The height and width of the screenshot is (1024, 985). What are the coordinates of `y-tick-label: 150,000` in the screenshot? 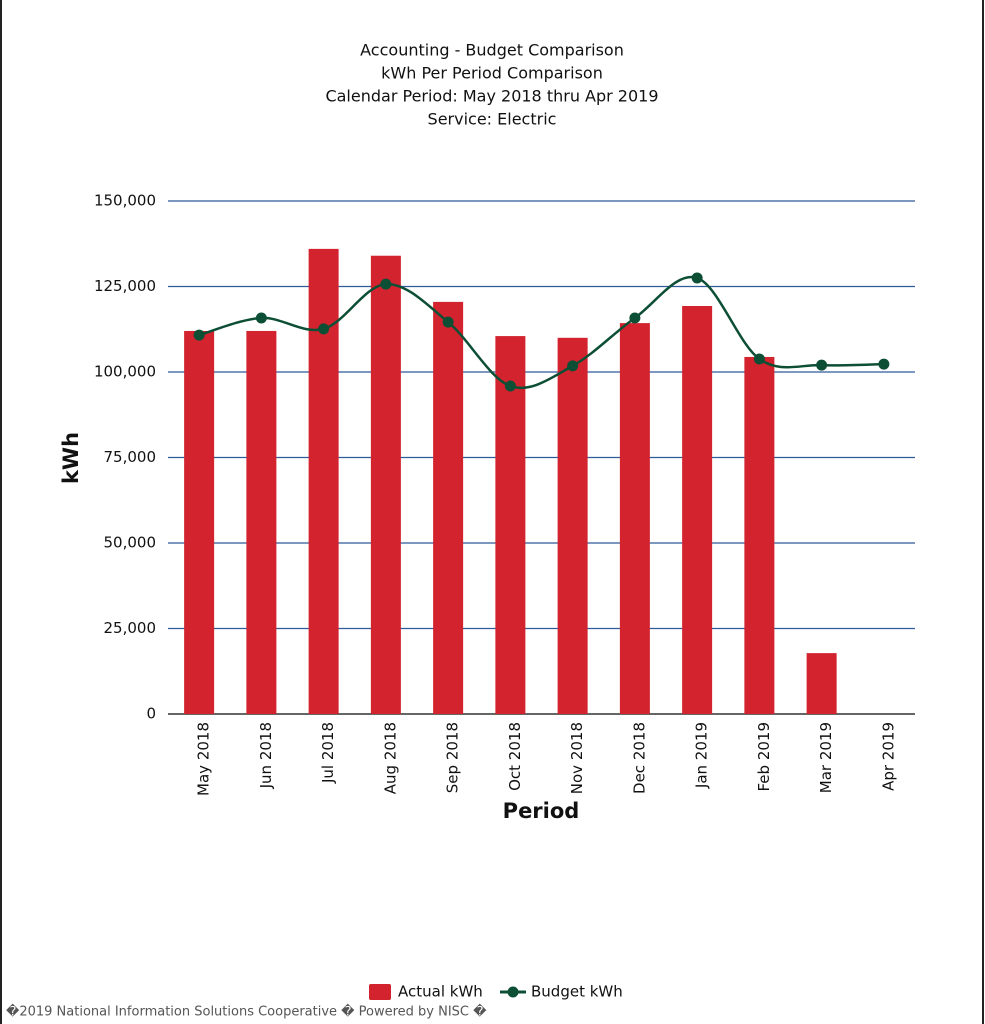 It's located at (125, 201).